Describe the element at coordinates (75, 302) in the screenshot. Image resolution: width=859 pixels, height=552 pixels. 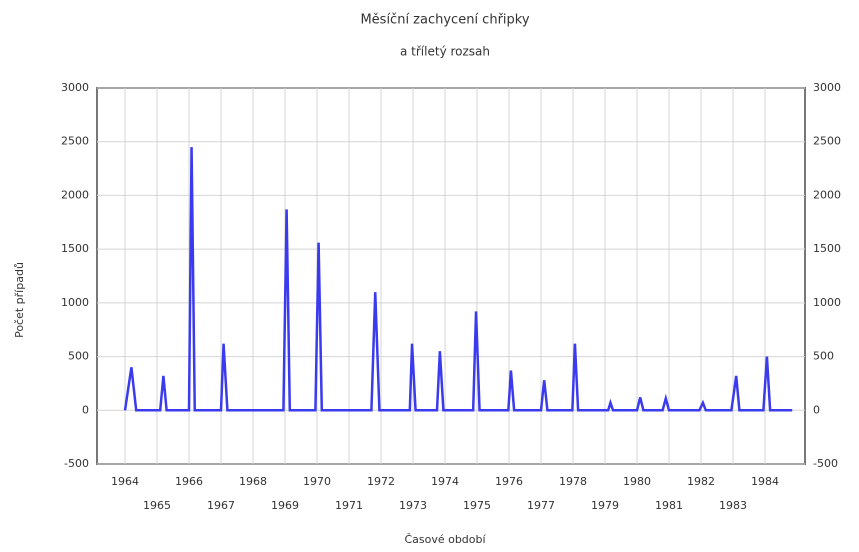
I see `y-tick-label: 1000` at that location.